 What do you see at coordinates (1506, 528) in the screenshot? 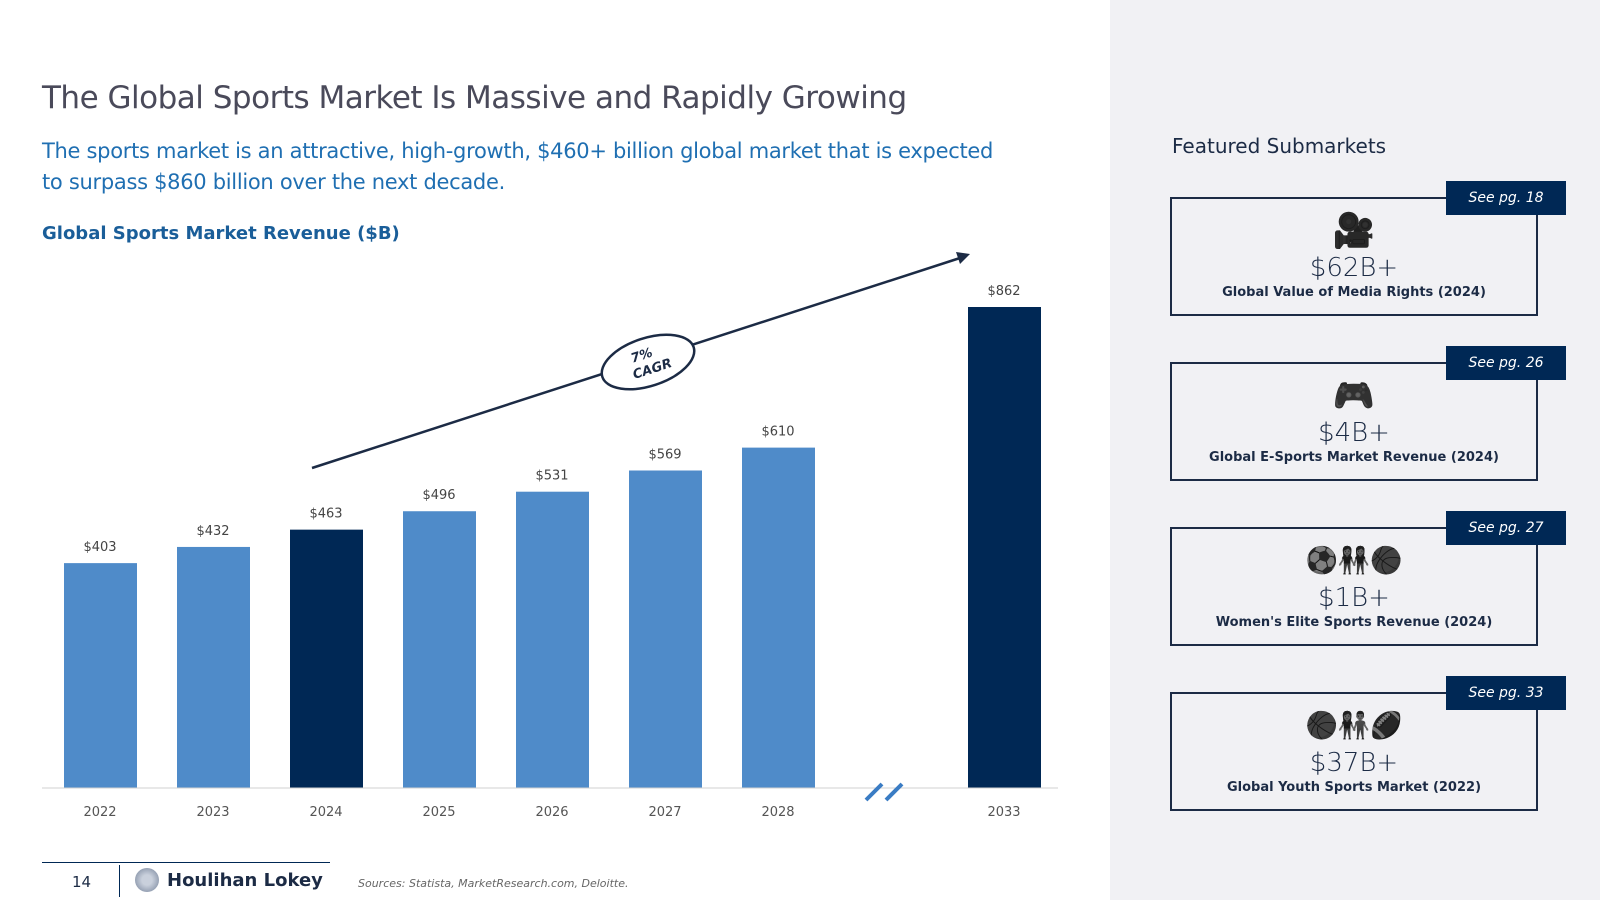
I see `page-reference-link: See pg. 27` at bounding box center [1506, 528].